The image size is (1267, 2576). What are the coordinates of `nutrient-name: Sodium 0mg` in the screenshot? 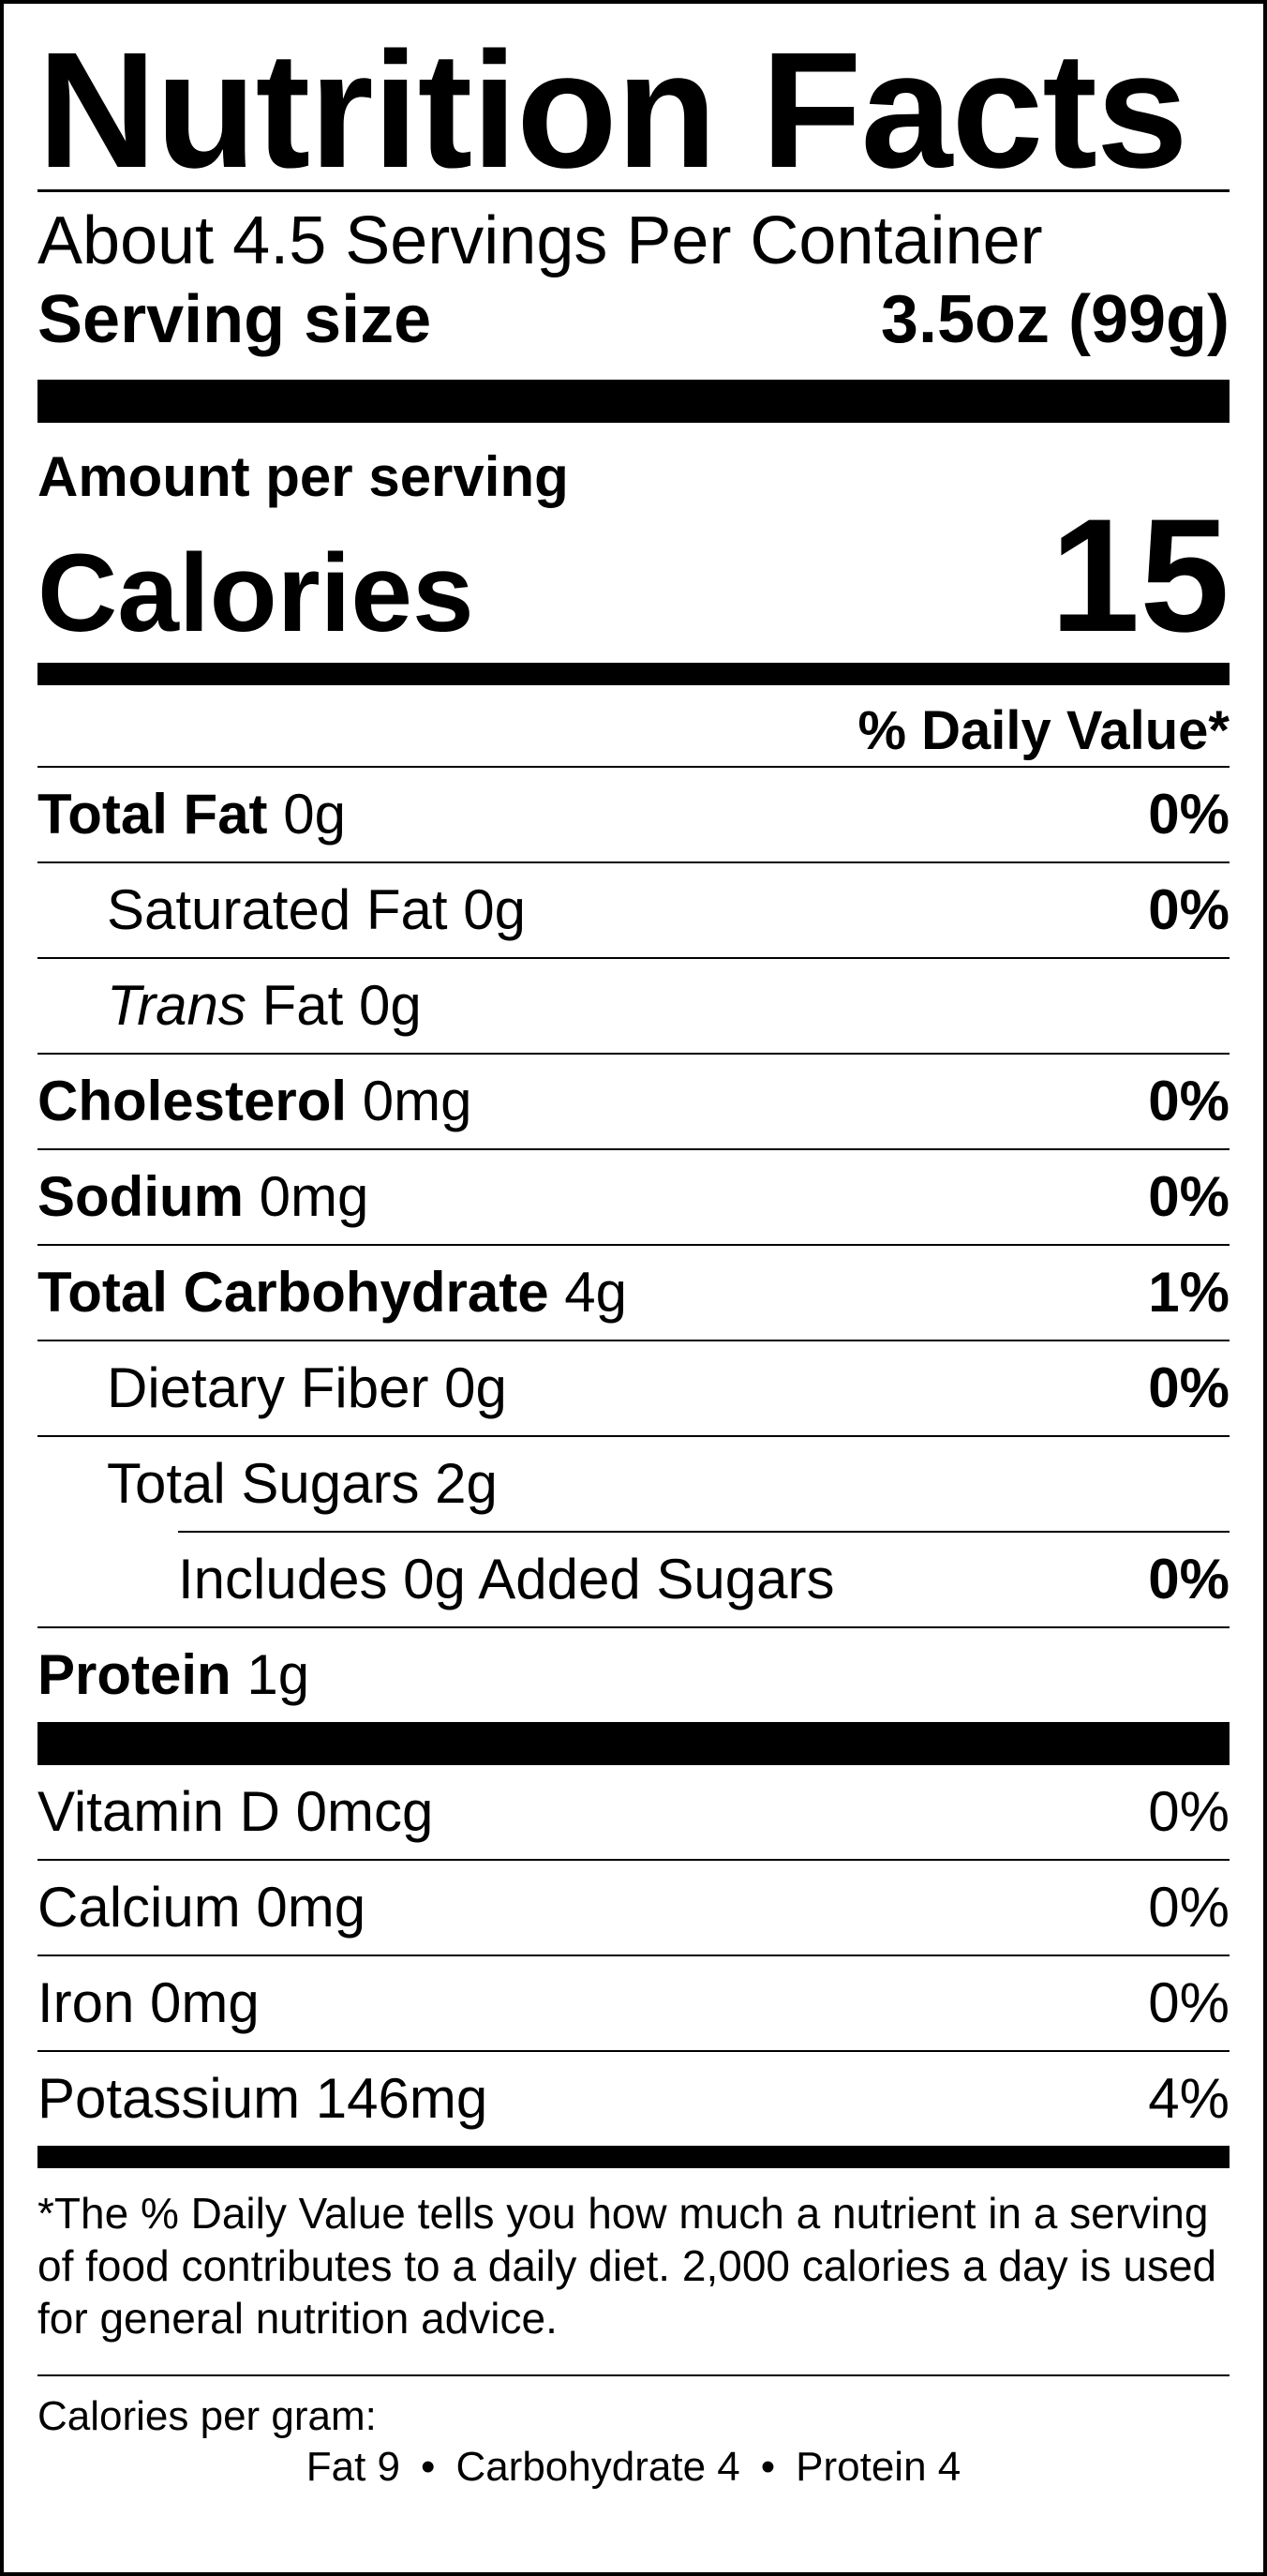 It's located at (203, 1196).